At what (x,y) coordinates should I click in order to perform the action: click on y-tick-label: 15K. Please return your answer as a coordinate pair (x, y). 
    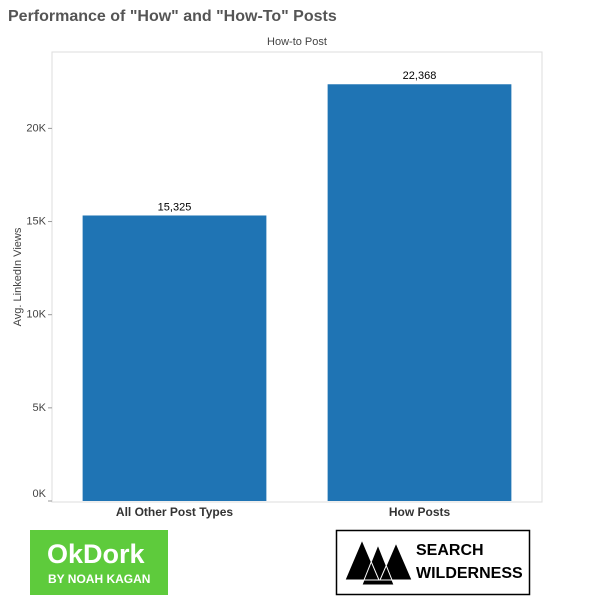
    Looking at the image, I should click on (36, 221).